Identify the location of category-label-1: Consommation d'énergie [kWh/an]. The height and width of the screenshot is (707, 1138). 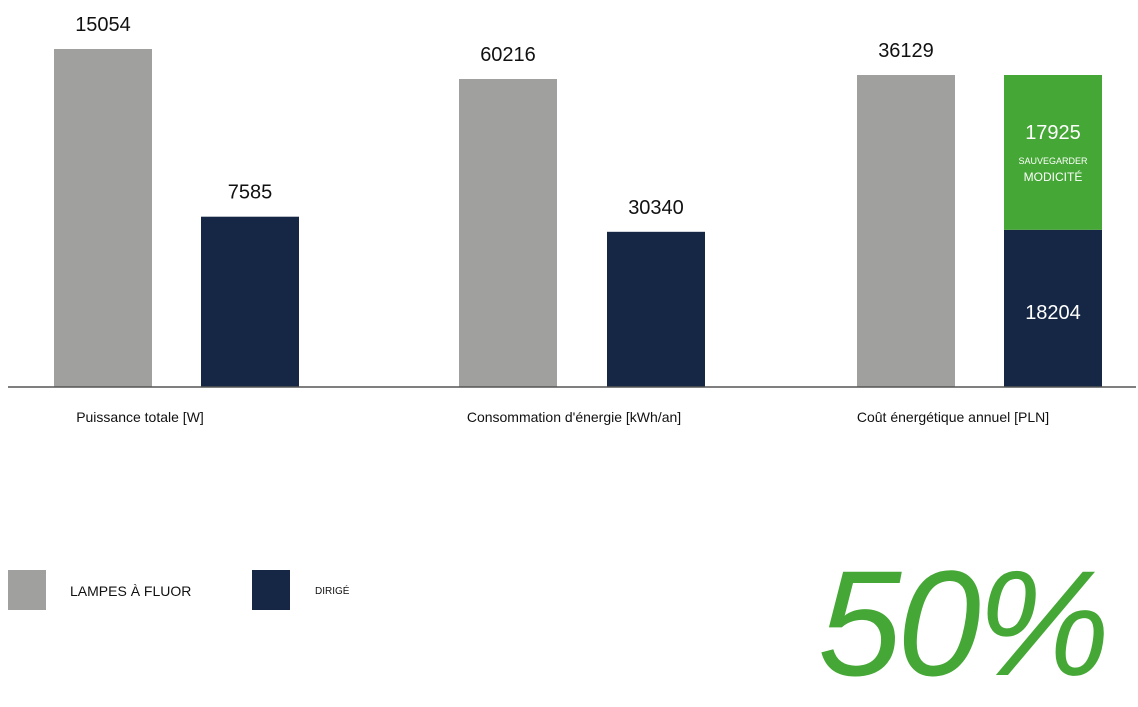
(574, 417).